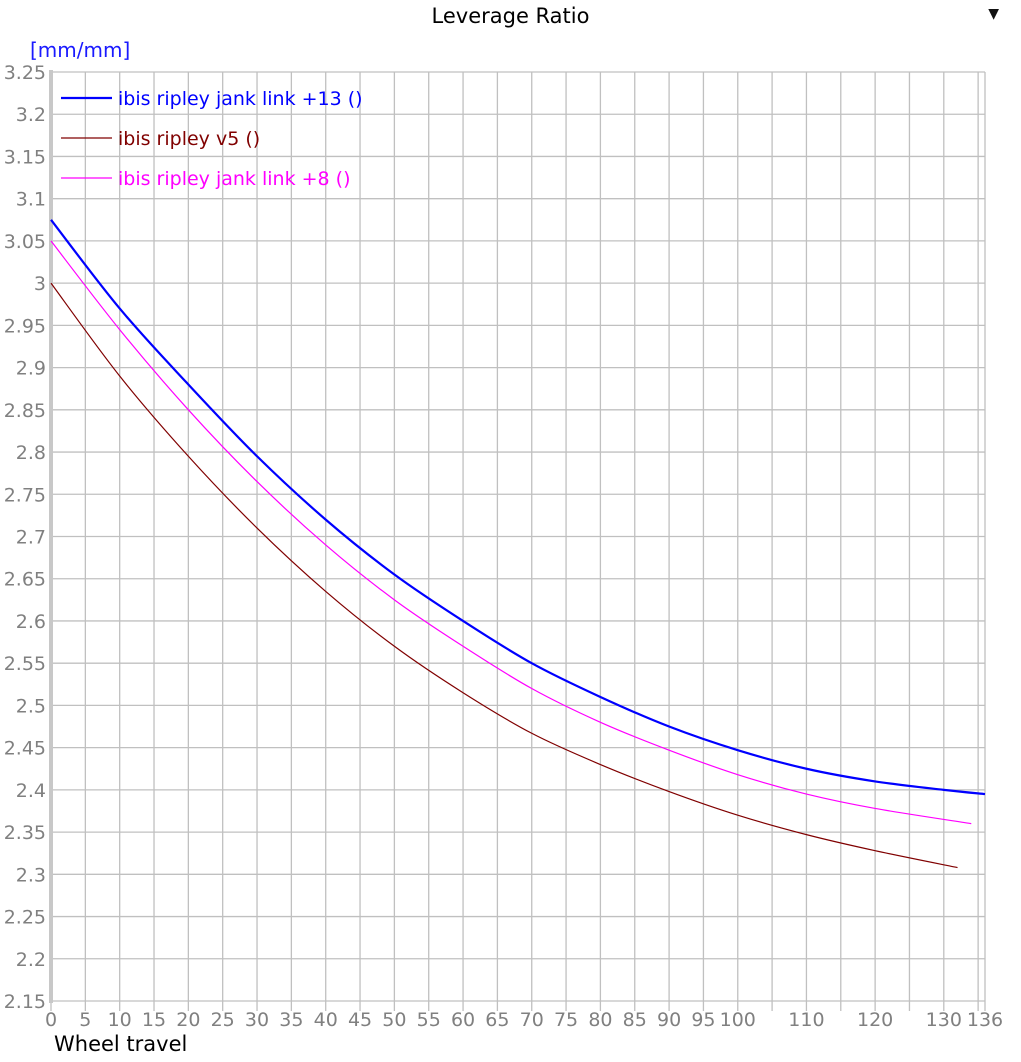 Image resolution: width=1021 pixels, height=1062 pixels. Describe the element at coordinates (240, 99) in the screenshot. I see `legend-label: ibis ripley jank link +13 ()` at that location.